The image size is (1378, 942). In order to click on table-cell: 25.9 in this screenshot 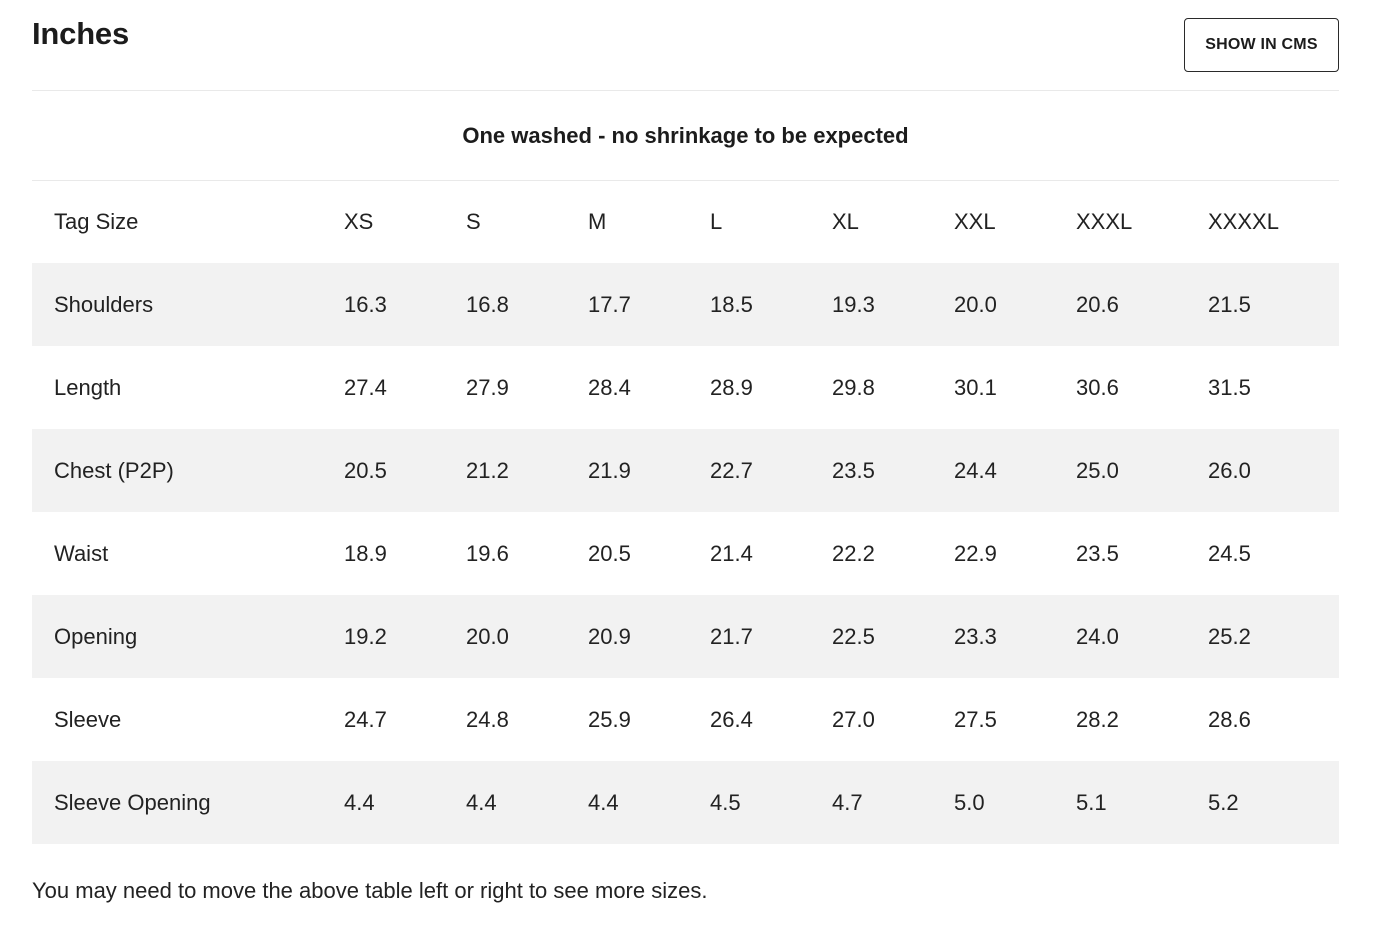, I will do `click(609, 719)`.